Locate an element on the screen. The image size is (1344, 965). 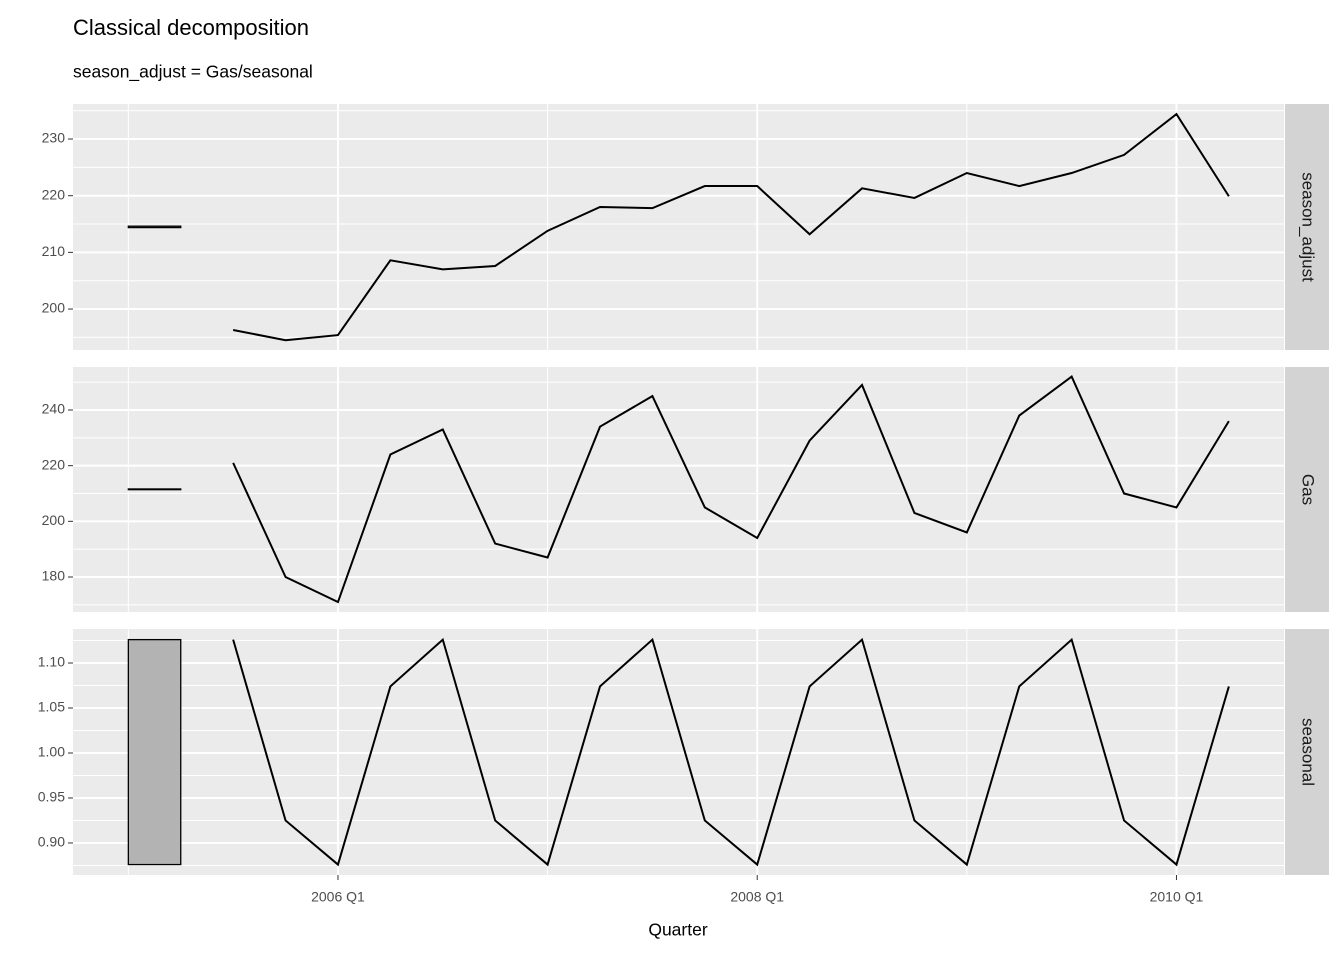
y-tick-label: 210 is located at coordinates (54, 251).